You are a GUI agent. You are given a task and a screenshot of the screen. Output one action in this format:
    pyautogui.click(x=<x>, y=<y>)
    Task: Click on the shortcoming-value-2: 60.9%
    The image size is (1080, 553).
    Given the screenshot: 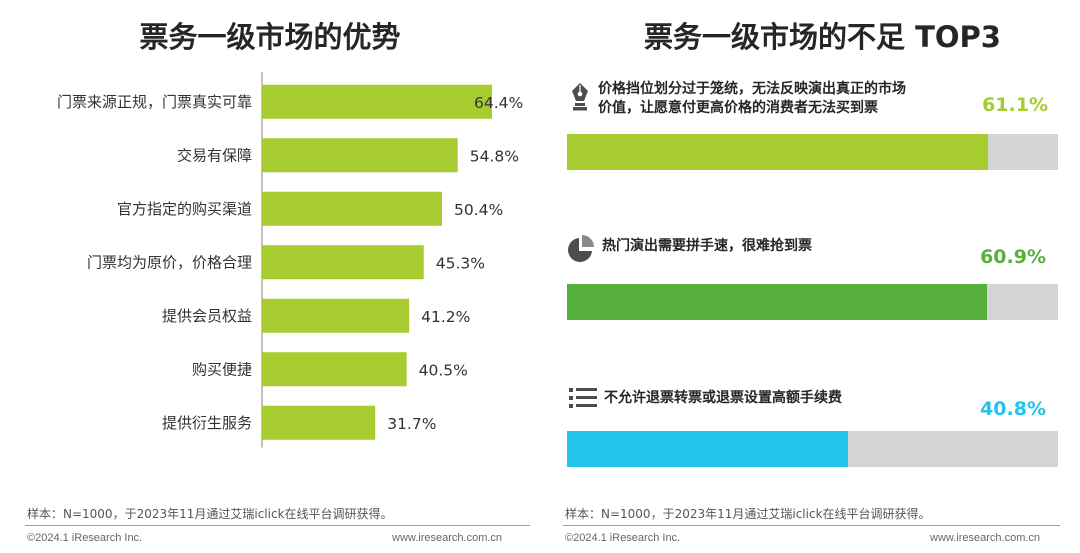 What is the action you would take?
    pyautogui.click(x=1013, y=257)
    